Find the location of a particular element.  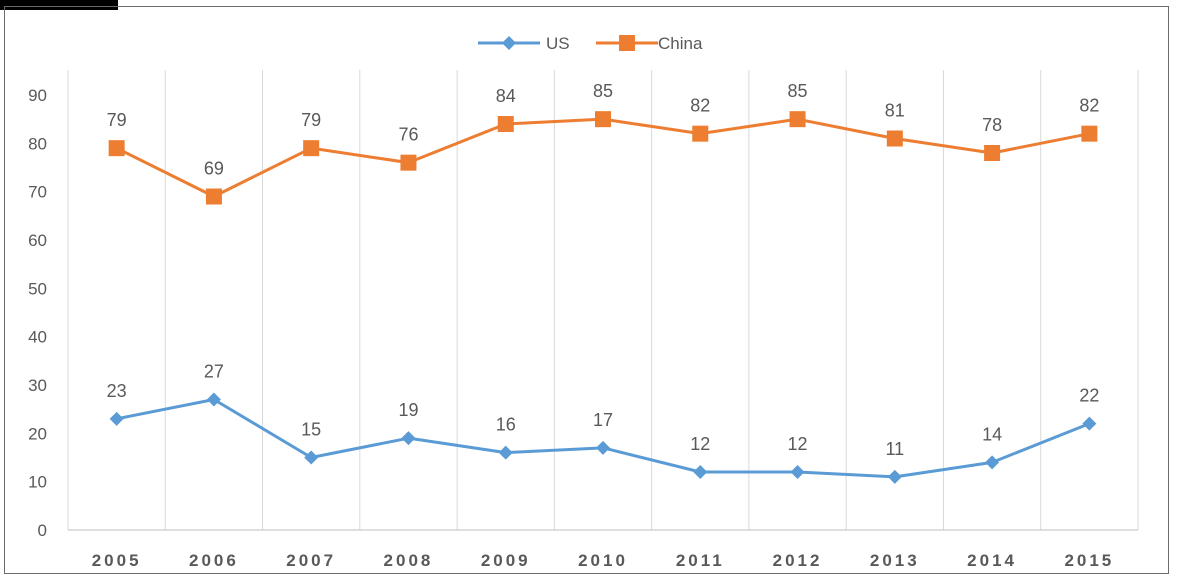

data-label-china: 81 is located at coordinates (895, 111).